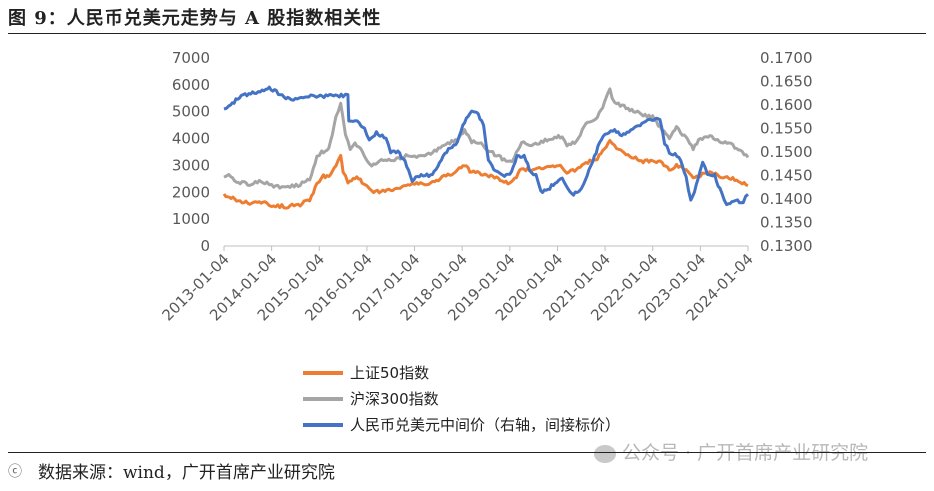 This screenshot has height=491, width=934. I want to click on y-right-tick-label: 0.1500, so click(786, 152).